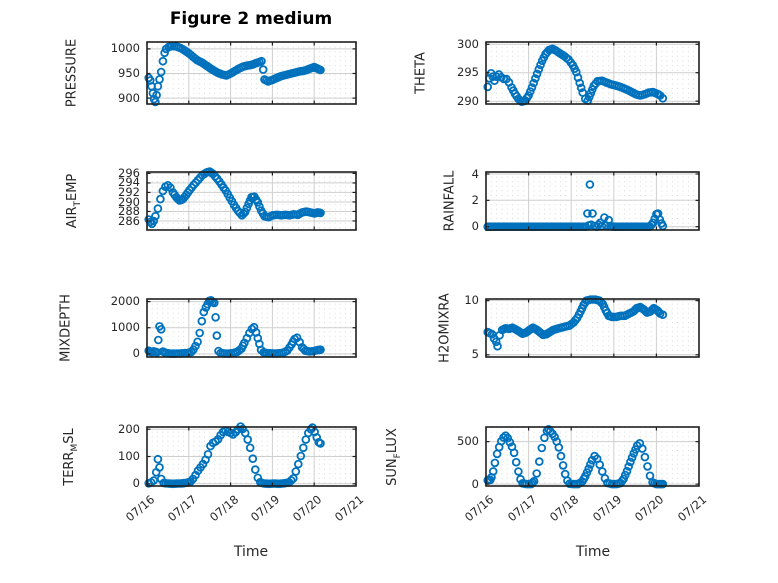 The height and width of the screenshot is (583, 778). Describe the element at coordinates (129, 73) in the screenshot. I see `y-tick-label: 950` at that location.